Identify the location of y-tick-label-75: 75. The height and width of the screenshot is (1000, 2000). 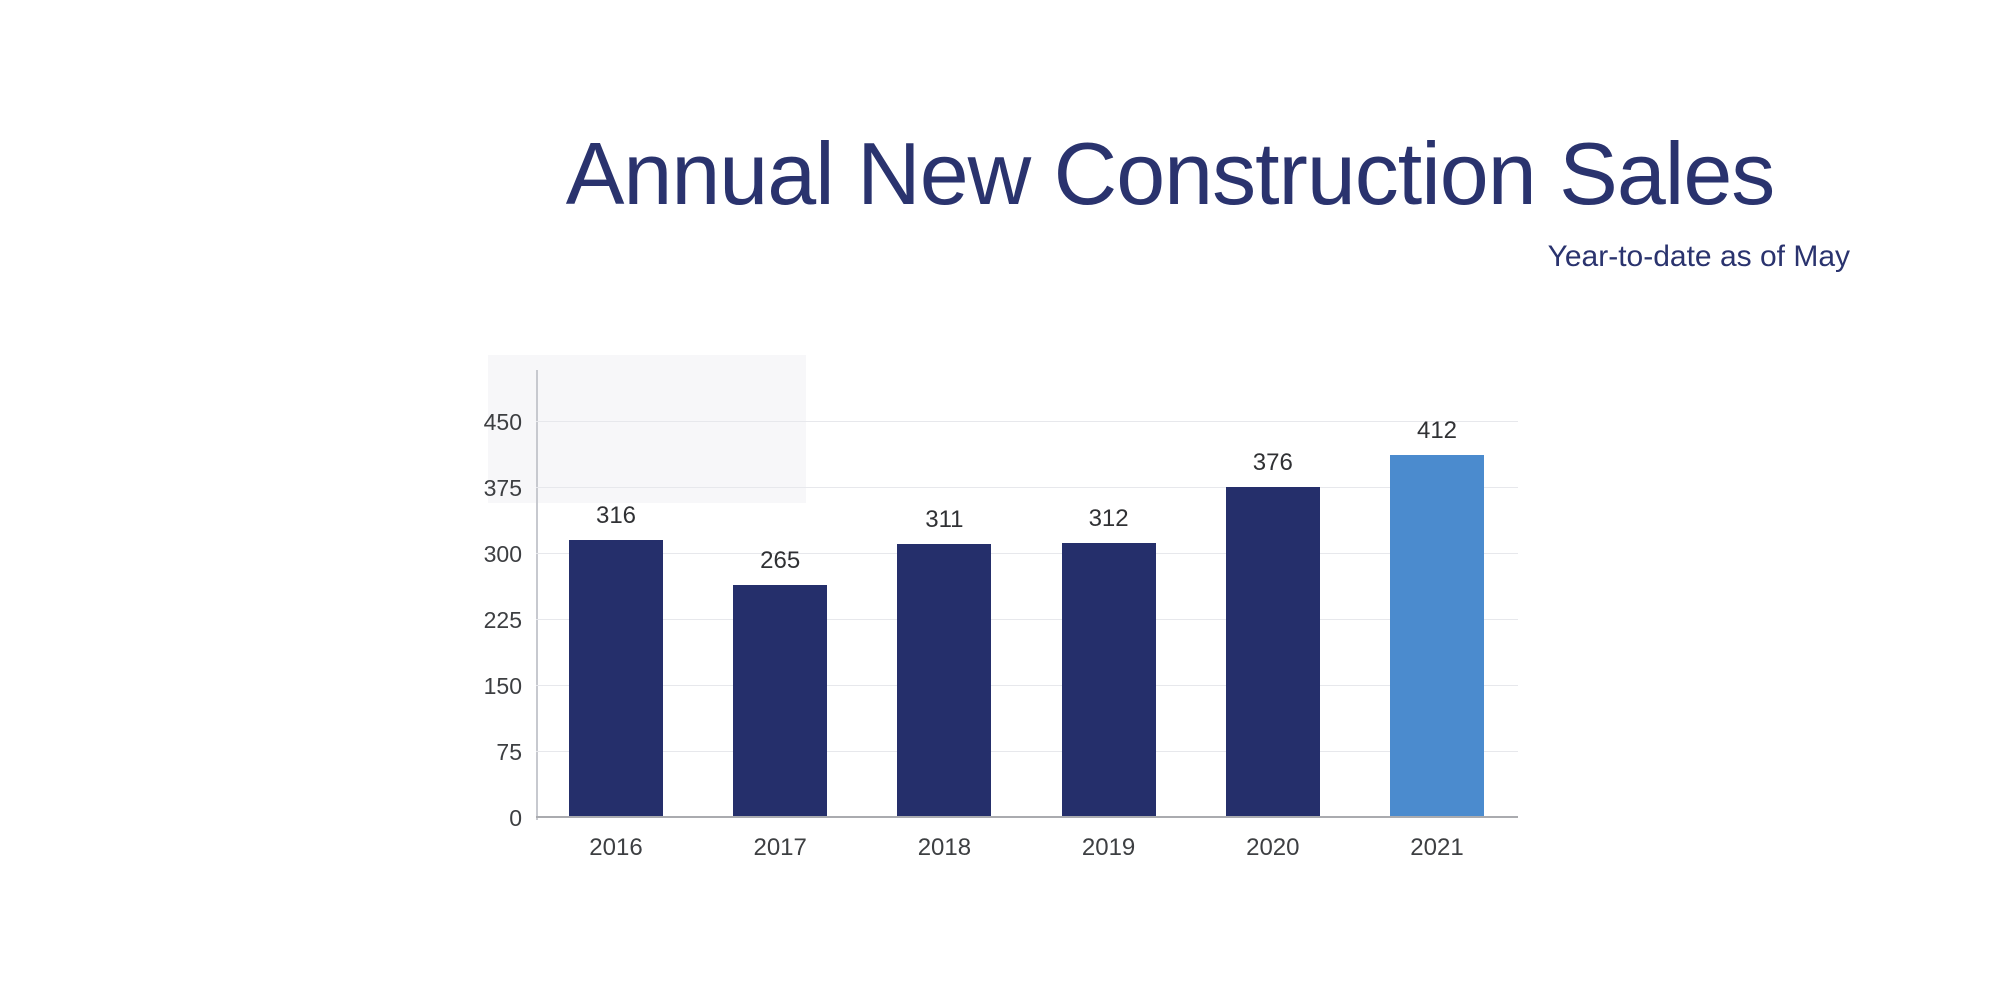
(509, 752).